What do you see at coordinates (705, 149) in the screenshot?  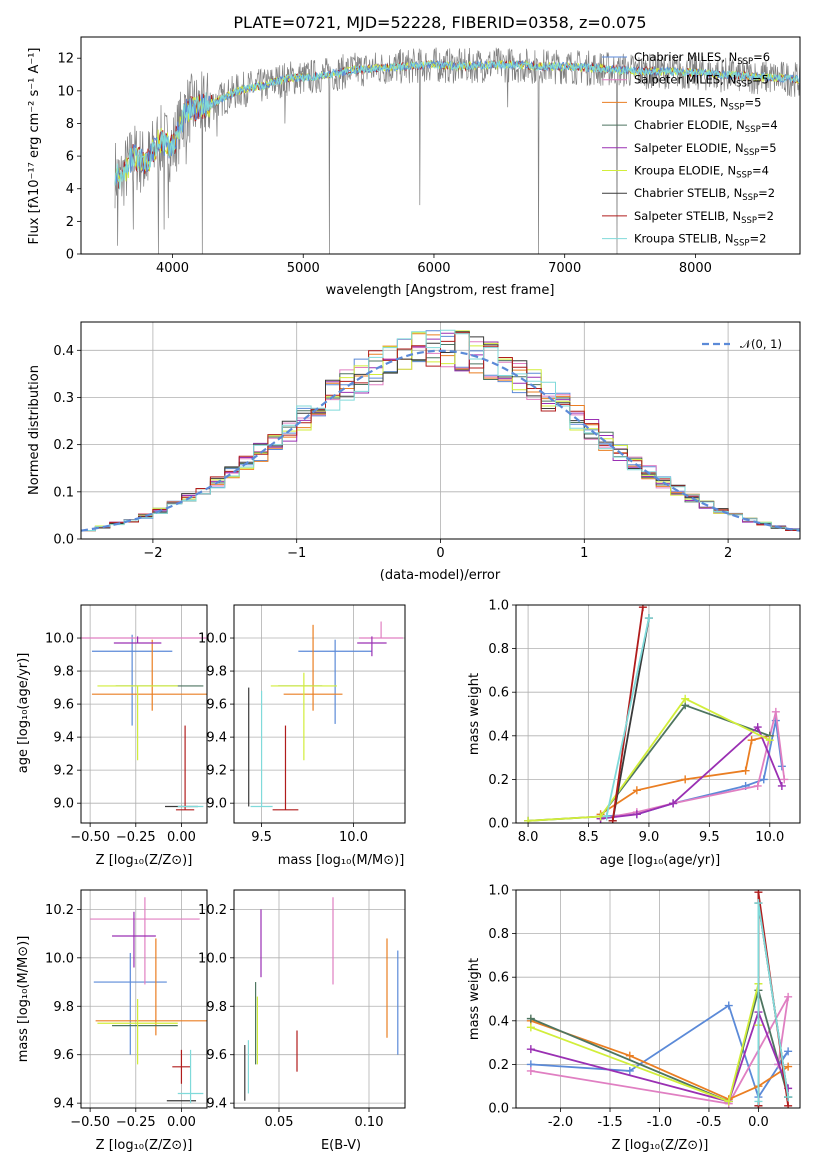 I see `legend-entry: Salpeter ELODIE, NSSP=5` at bounding box center [705, 149].